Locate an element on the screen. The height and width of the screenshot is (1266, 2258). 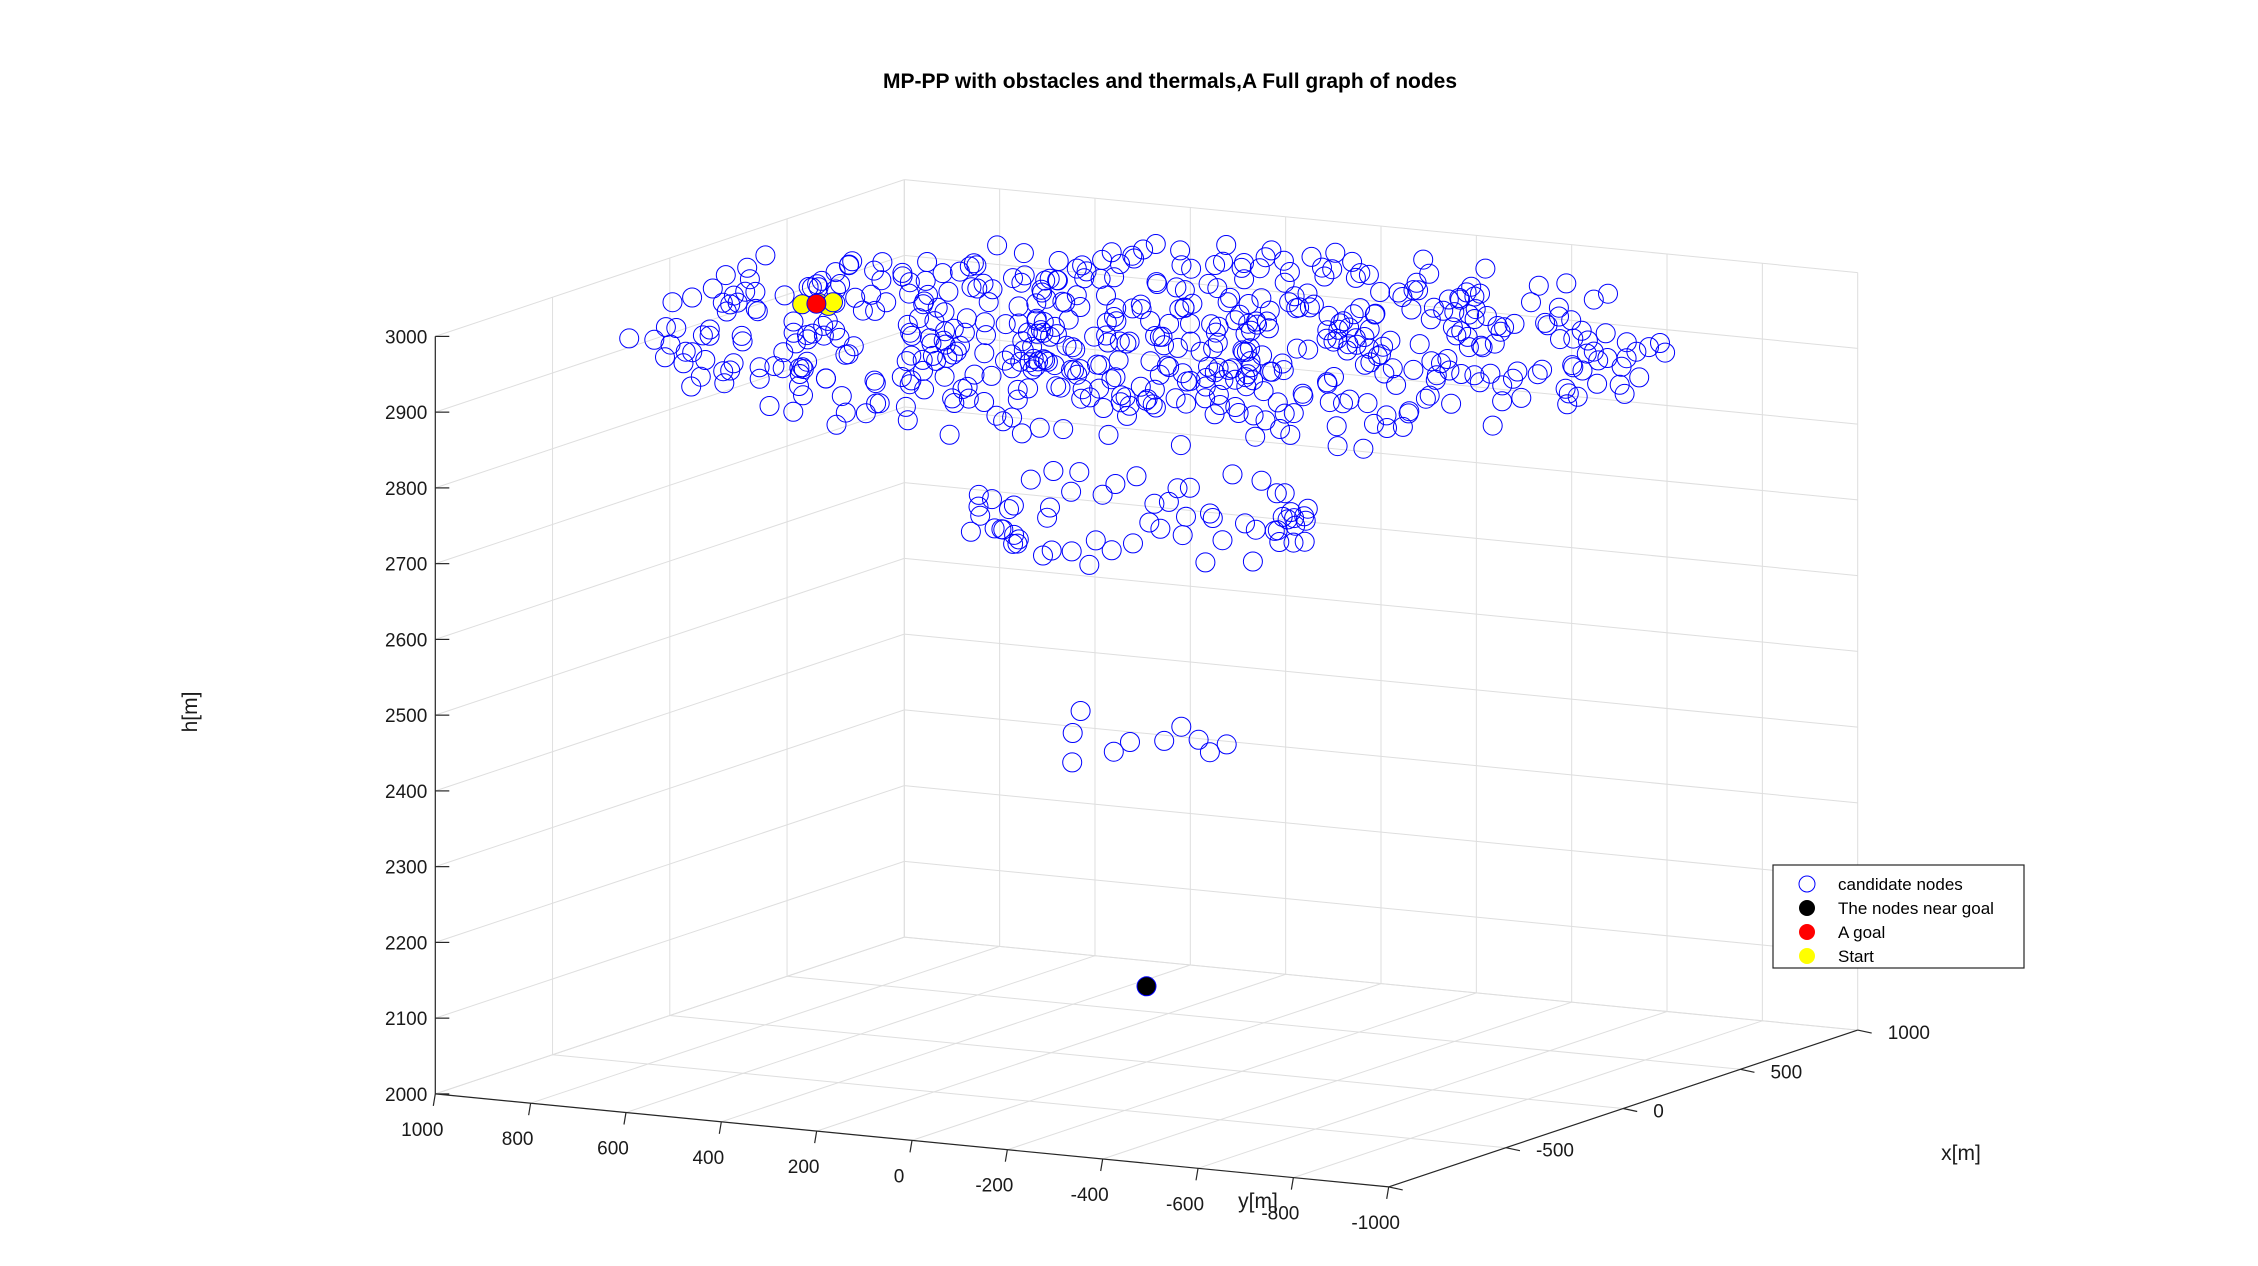
y-tick-label: 200 is located at coordinates (804, 1167).